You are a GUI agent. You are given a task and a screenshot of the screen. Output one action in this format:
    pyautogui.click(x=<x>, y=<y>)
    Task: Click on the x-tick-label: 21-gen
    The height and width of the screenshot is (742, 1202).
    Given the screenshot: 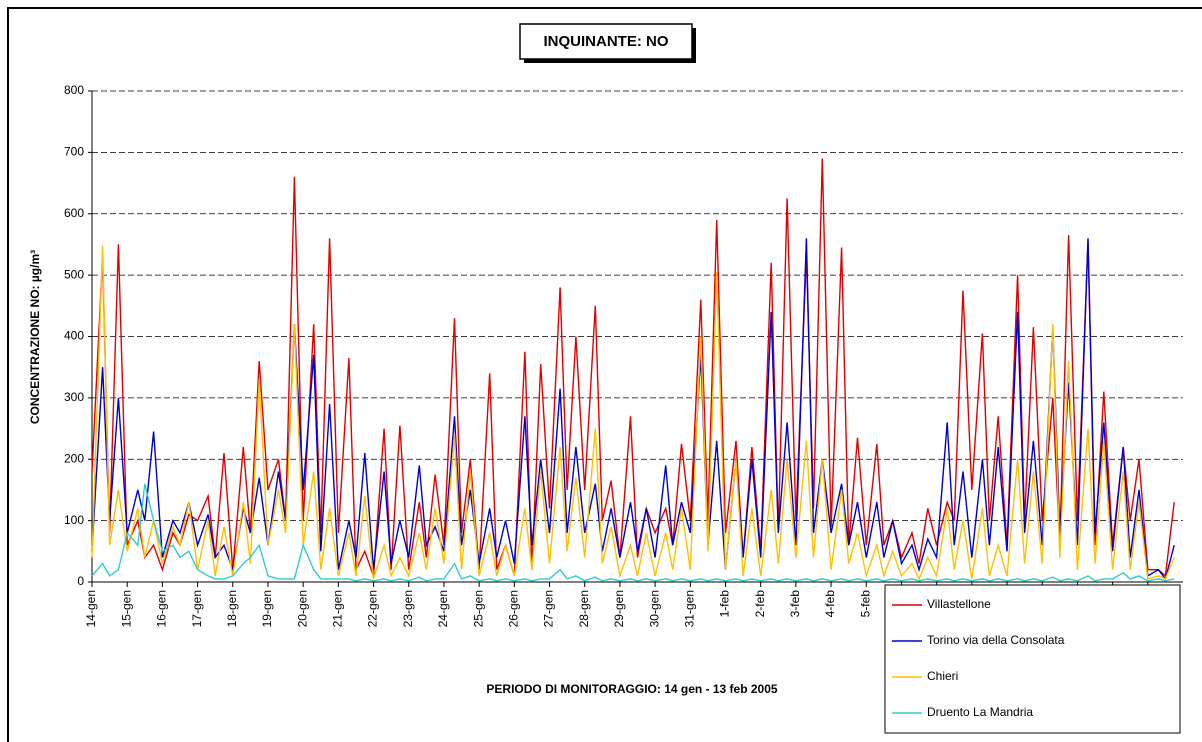 What is the action you would take?
    pyautogui.click(x=338, y=608)
    